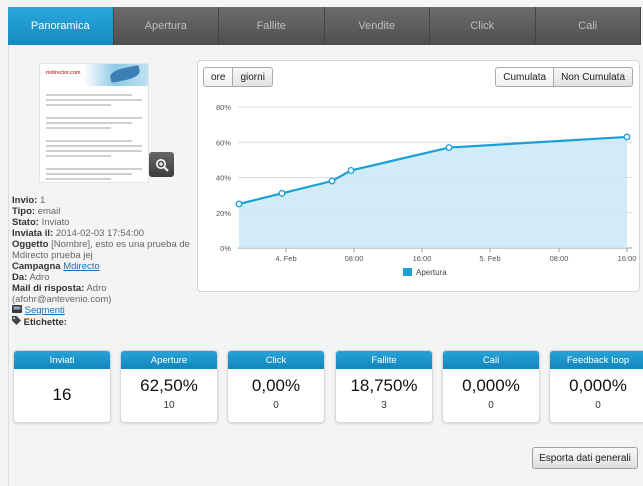  I want to click on granularity-toggle: ore giorni, so click(238, 77).